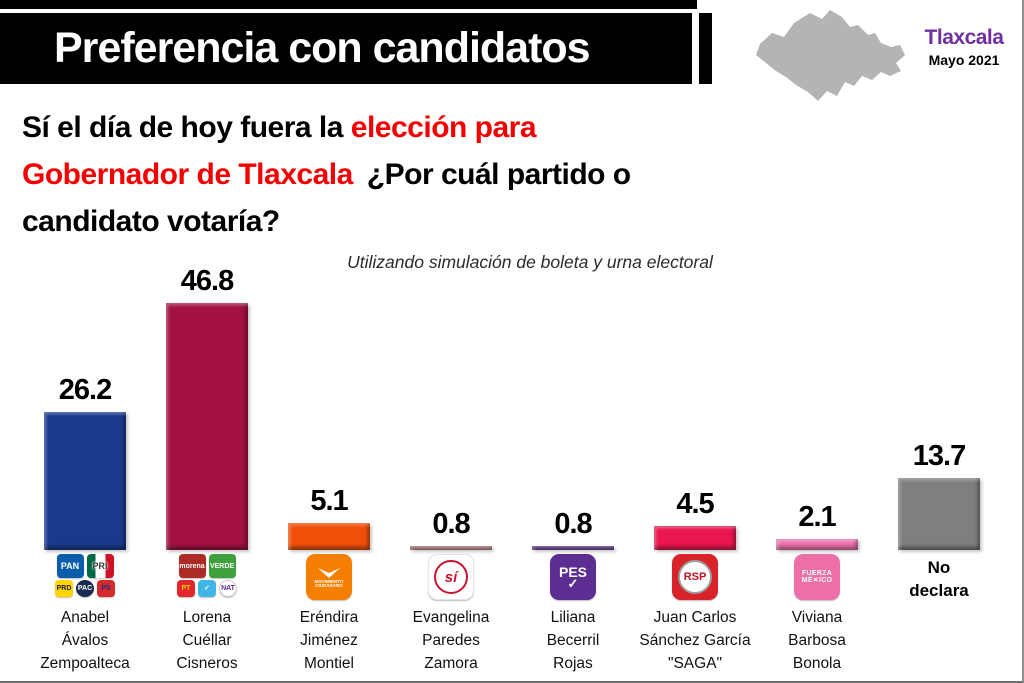 This screenshot has height=683, width=1024. Describe the element at coordinates (573, 640) in the screenshot. I see `candidate-name: Liliana Becerril Rojas` at that location.